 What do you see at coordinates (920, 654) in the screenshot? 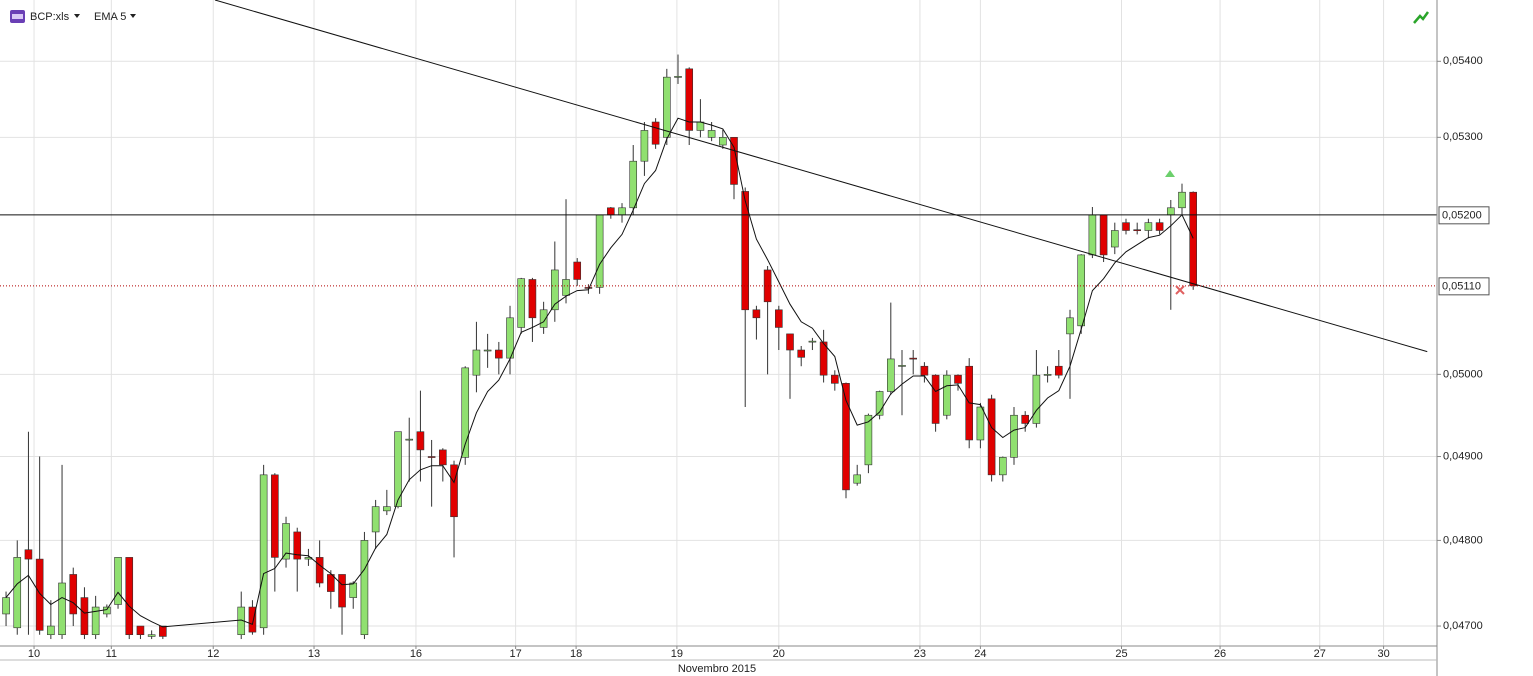
I see `x-tick-label: 23` at bounding box center [920, 654].